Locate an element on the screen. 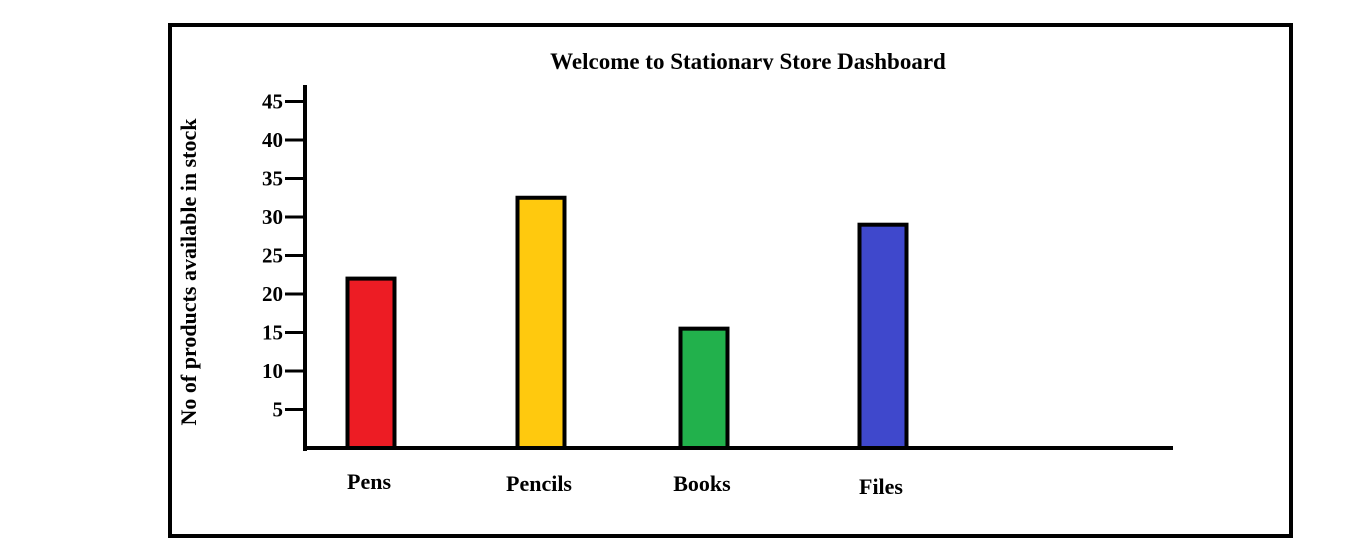 This screenshot has width=1357, height=557. y-tick-label-30: 30 is located at coordinates (272, 217).